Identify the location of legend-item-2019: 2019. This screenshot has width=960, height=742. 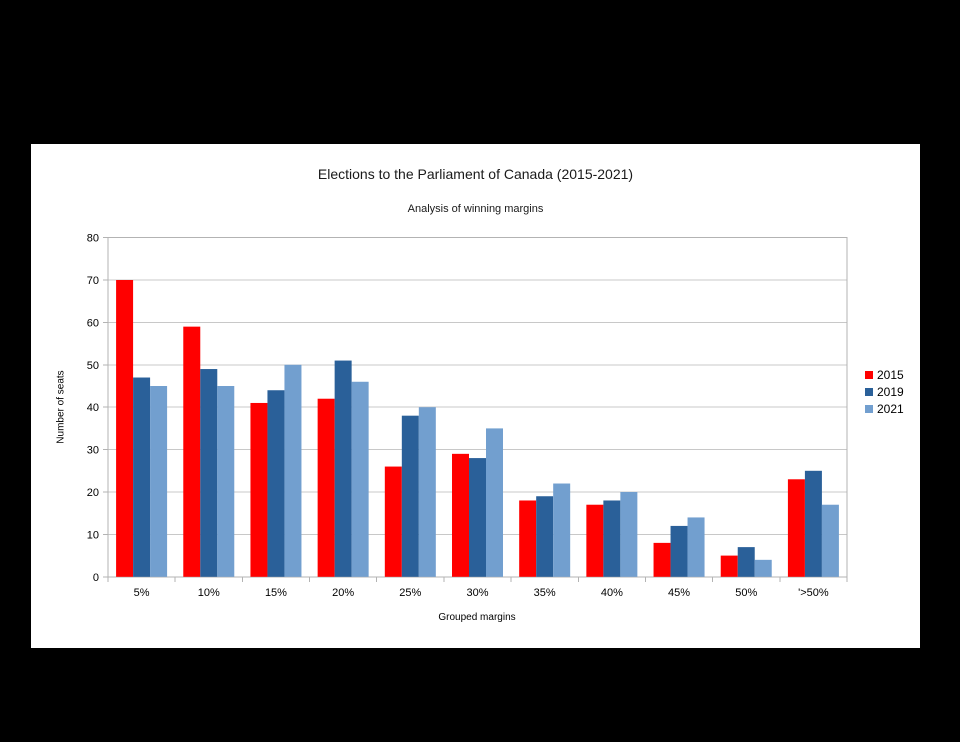
(884, 391).